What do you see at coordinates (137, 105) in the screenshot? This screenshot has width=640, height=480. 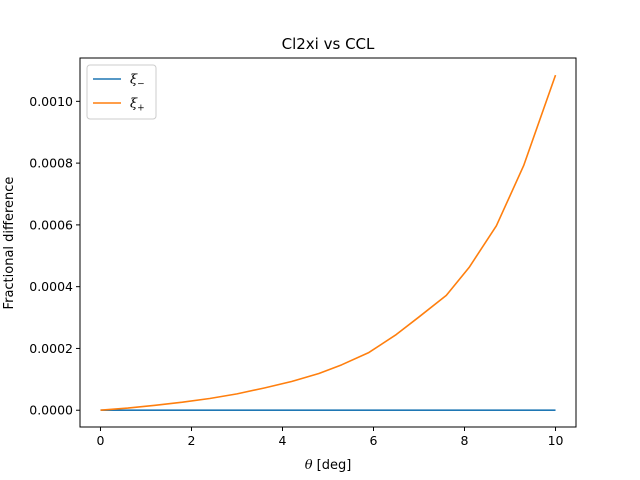 I see `legend-label: ξ+` at bounding box center [137, 105].